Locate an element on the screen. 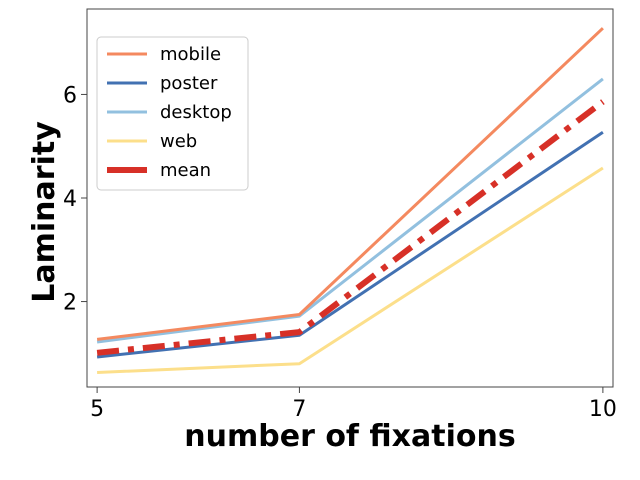 The height and width of the screenshot is (480, 640). y-axis-ticks: 2 4 6 is located at coordinates (75, 199).